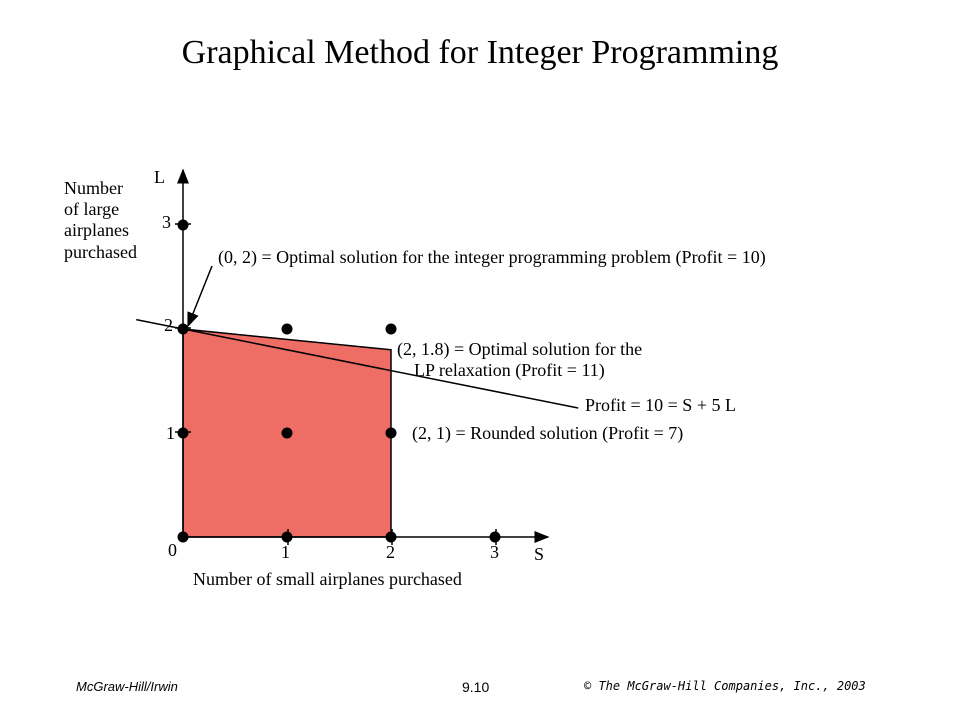  What do you see at coordinates (100, 252) in the screenshot?
I see `y-axis-label-line: purchased` at bounding box center [100, 252].